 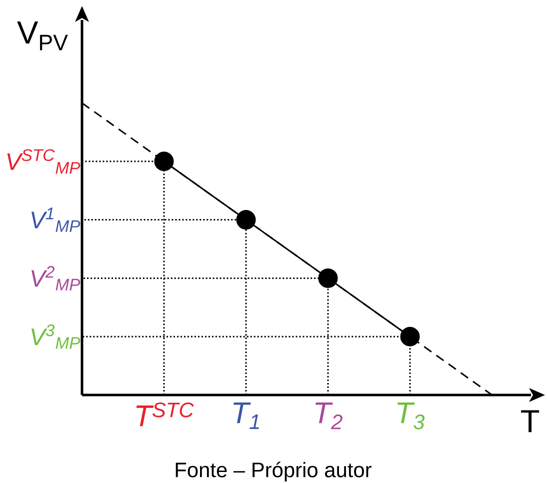 I want to click on x-tick-label: T$_{3}$, so click(x=411, y=416).